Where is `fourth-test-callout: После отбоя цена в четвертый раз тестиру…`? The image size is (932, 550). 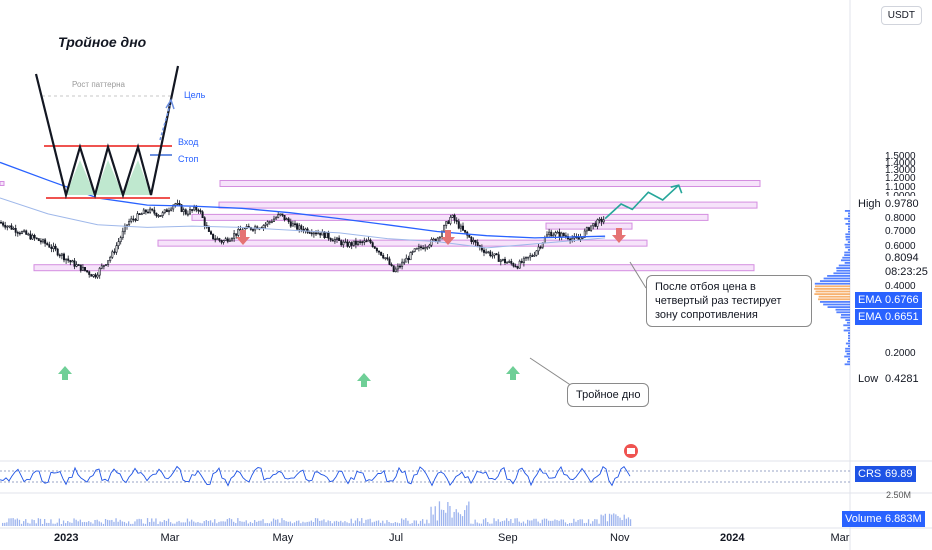 fourth-test-callout: После отбоя цена в четвертый раз тестиру… is located at coordinates (729, 301).